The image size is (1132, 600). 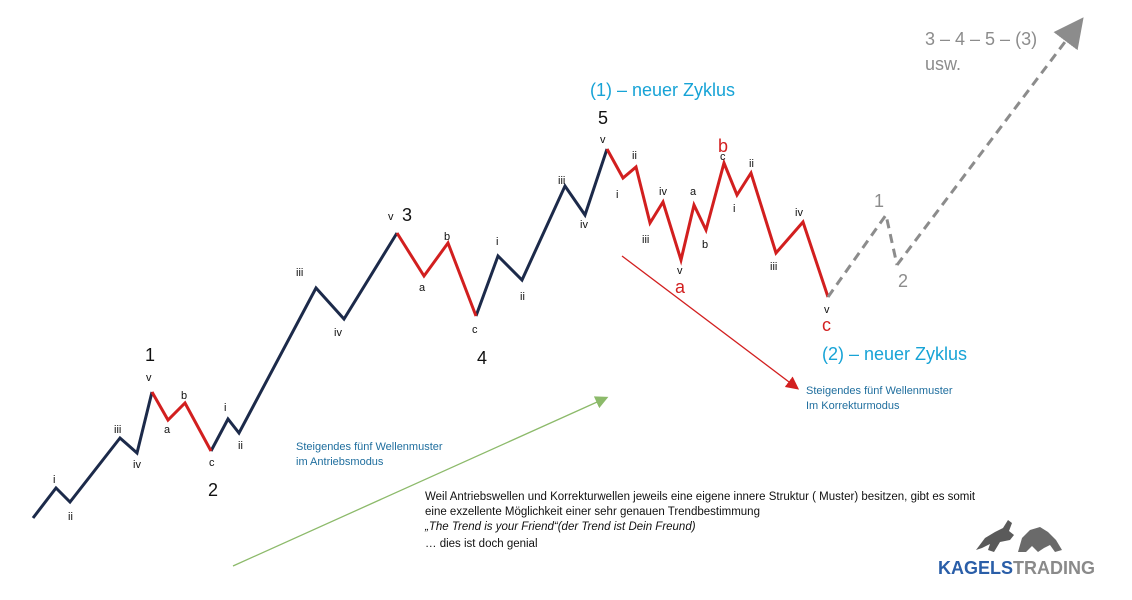 What do you see at coordinates (663, 192) in the screenshot?
I see `corr-a-minor-iv: iv` at bounding box center [663, 192].